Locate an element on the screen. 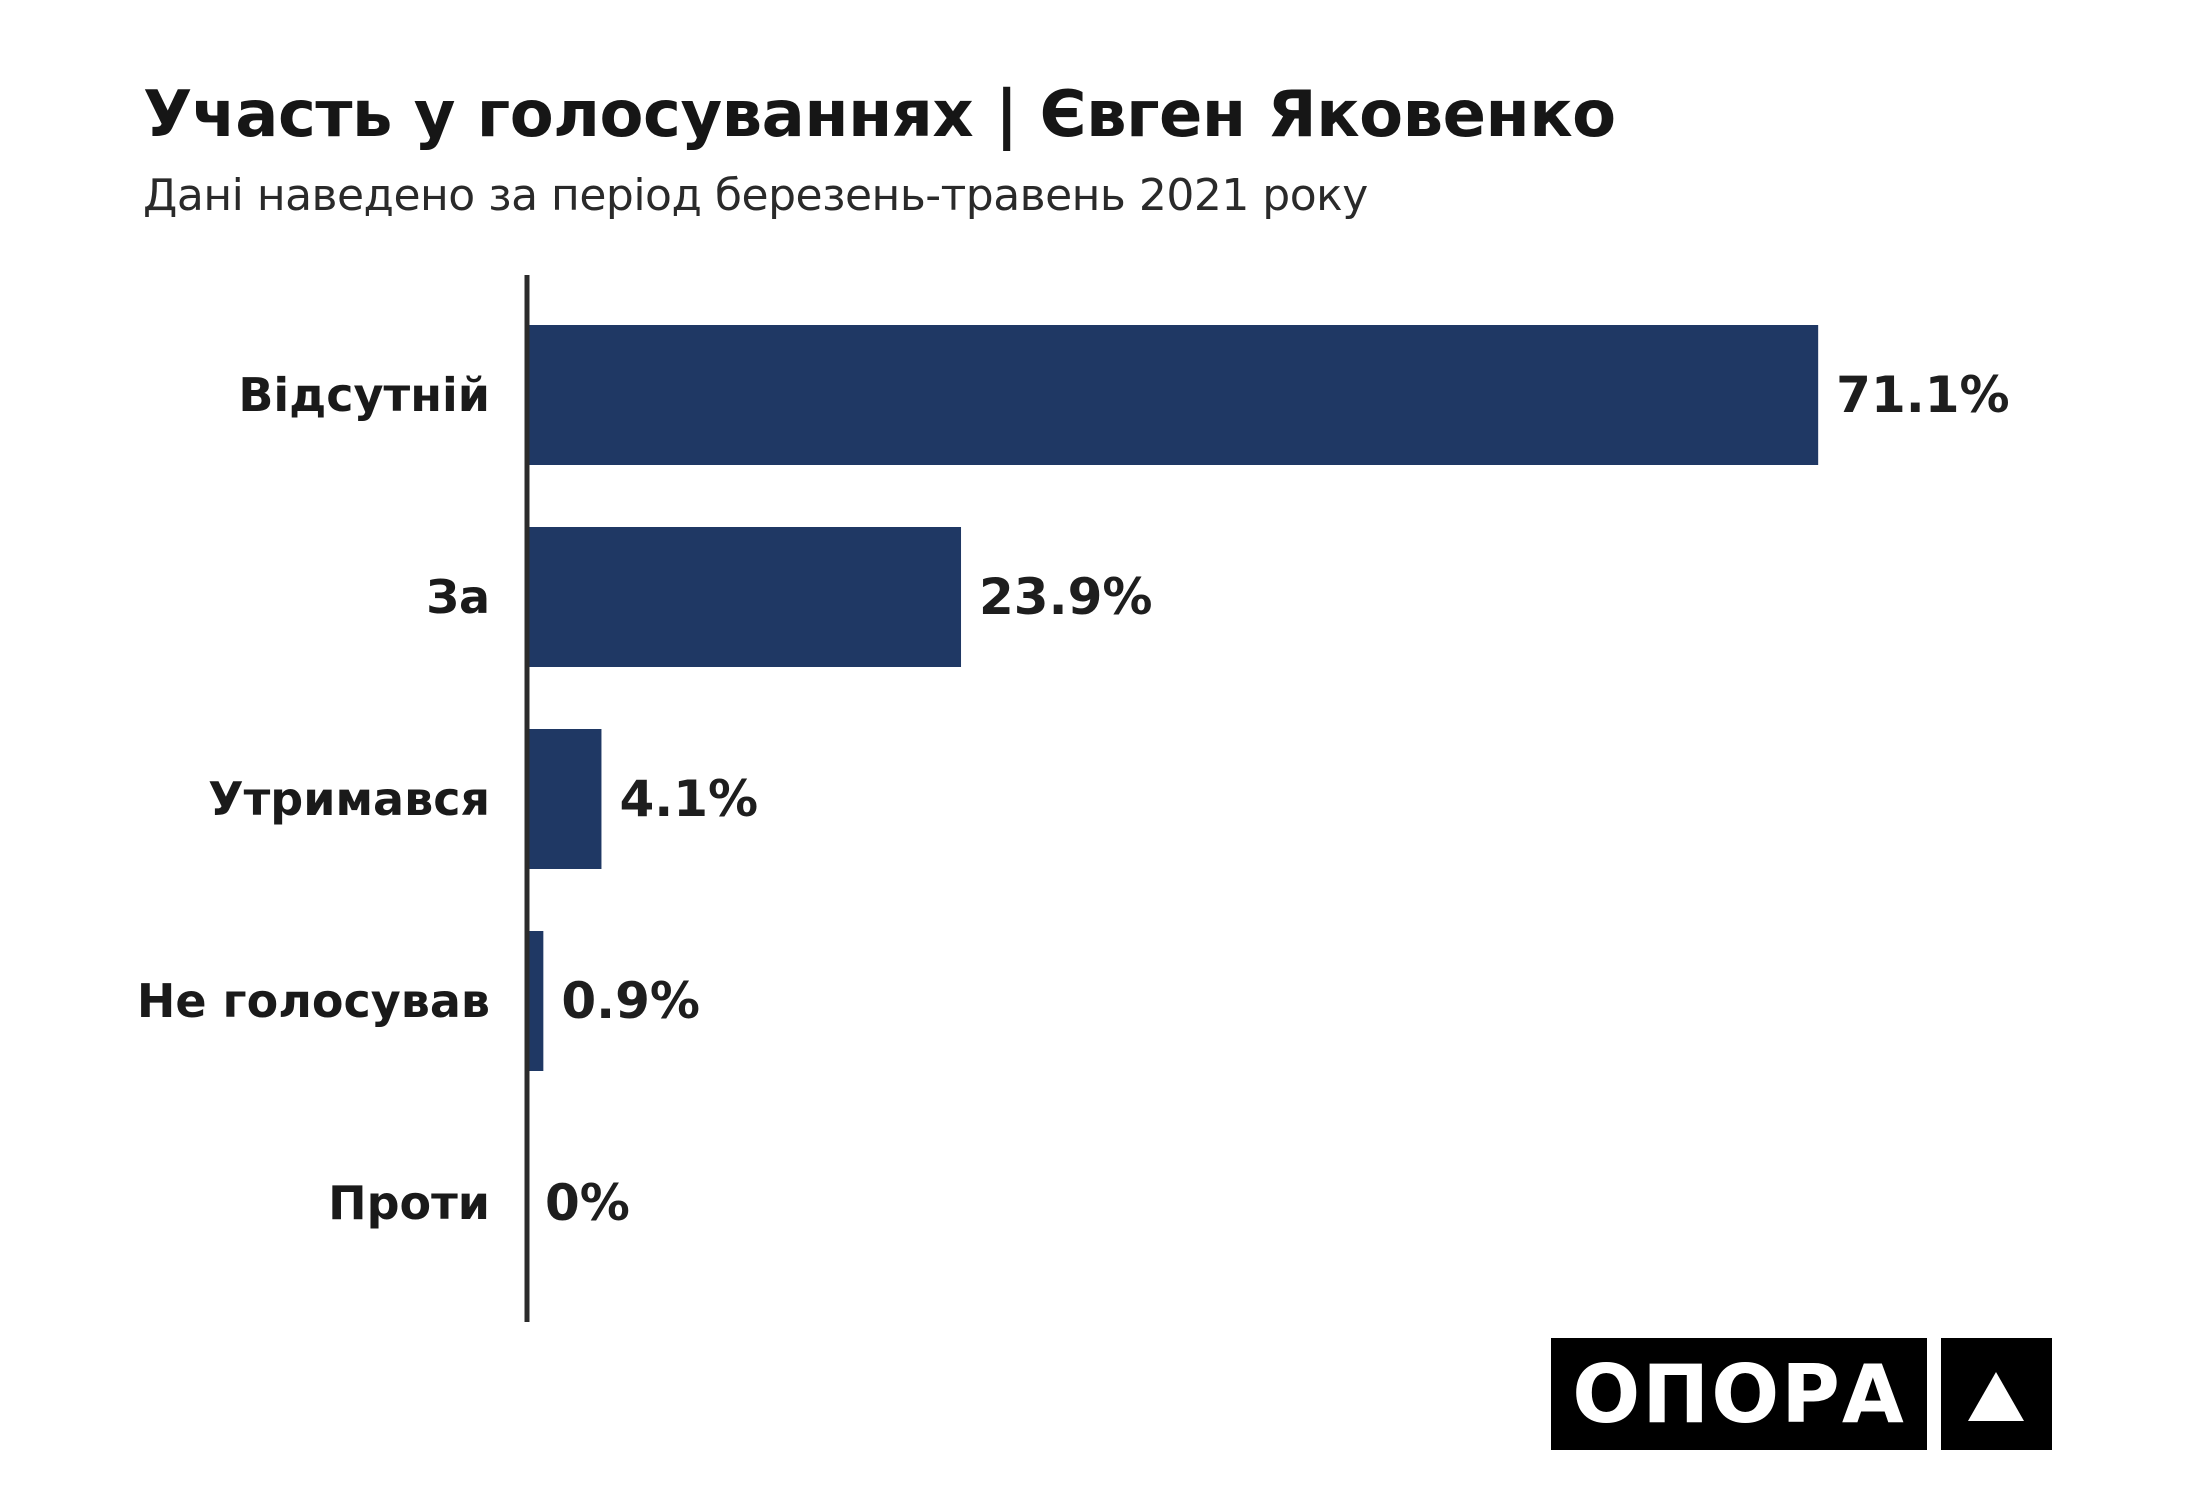 The width and height of the screenshot is (2200, 1500). category-label: Проти is located at coordinates (409, 1203).